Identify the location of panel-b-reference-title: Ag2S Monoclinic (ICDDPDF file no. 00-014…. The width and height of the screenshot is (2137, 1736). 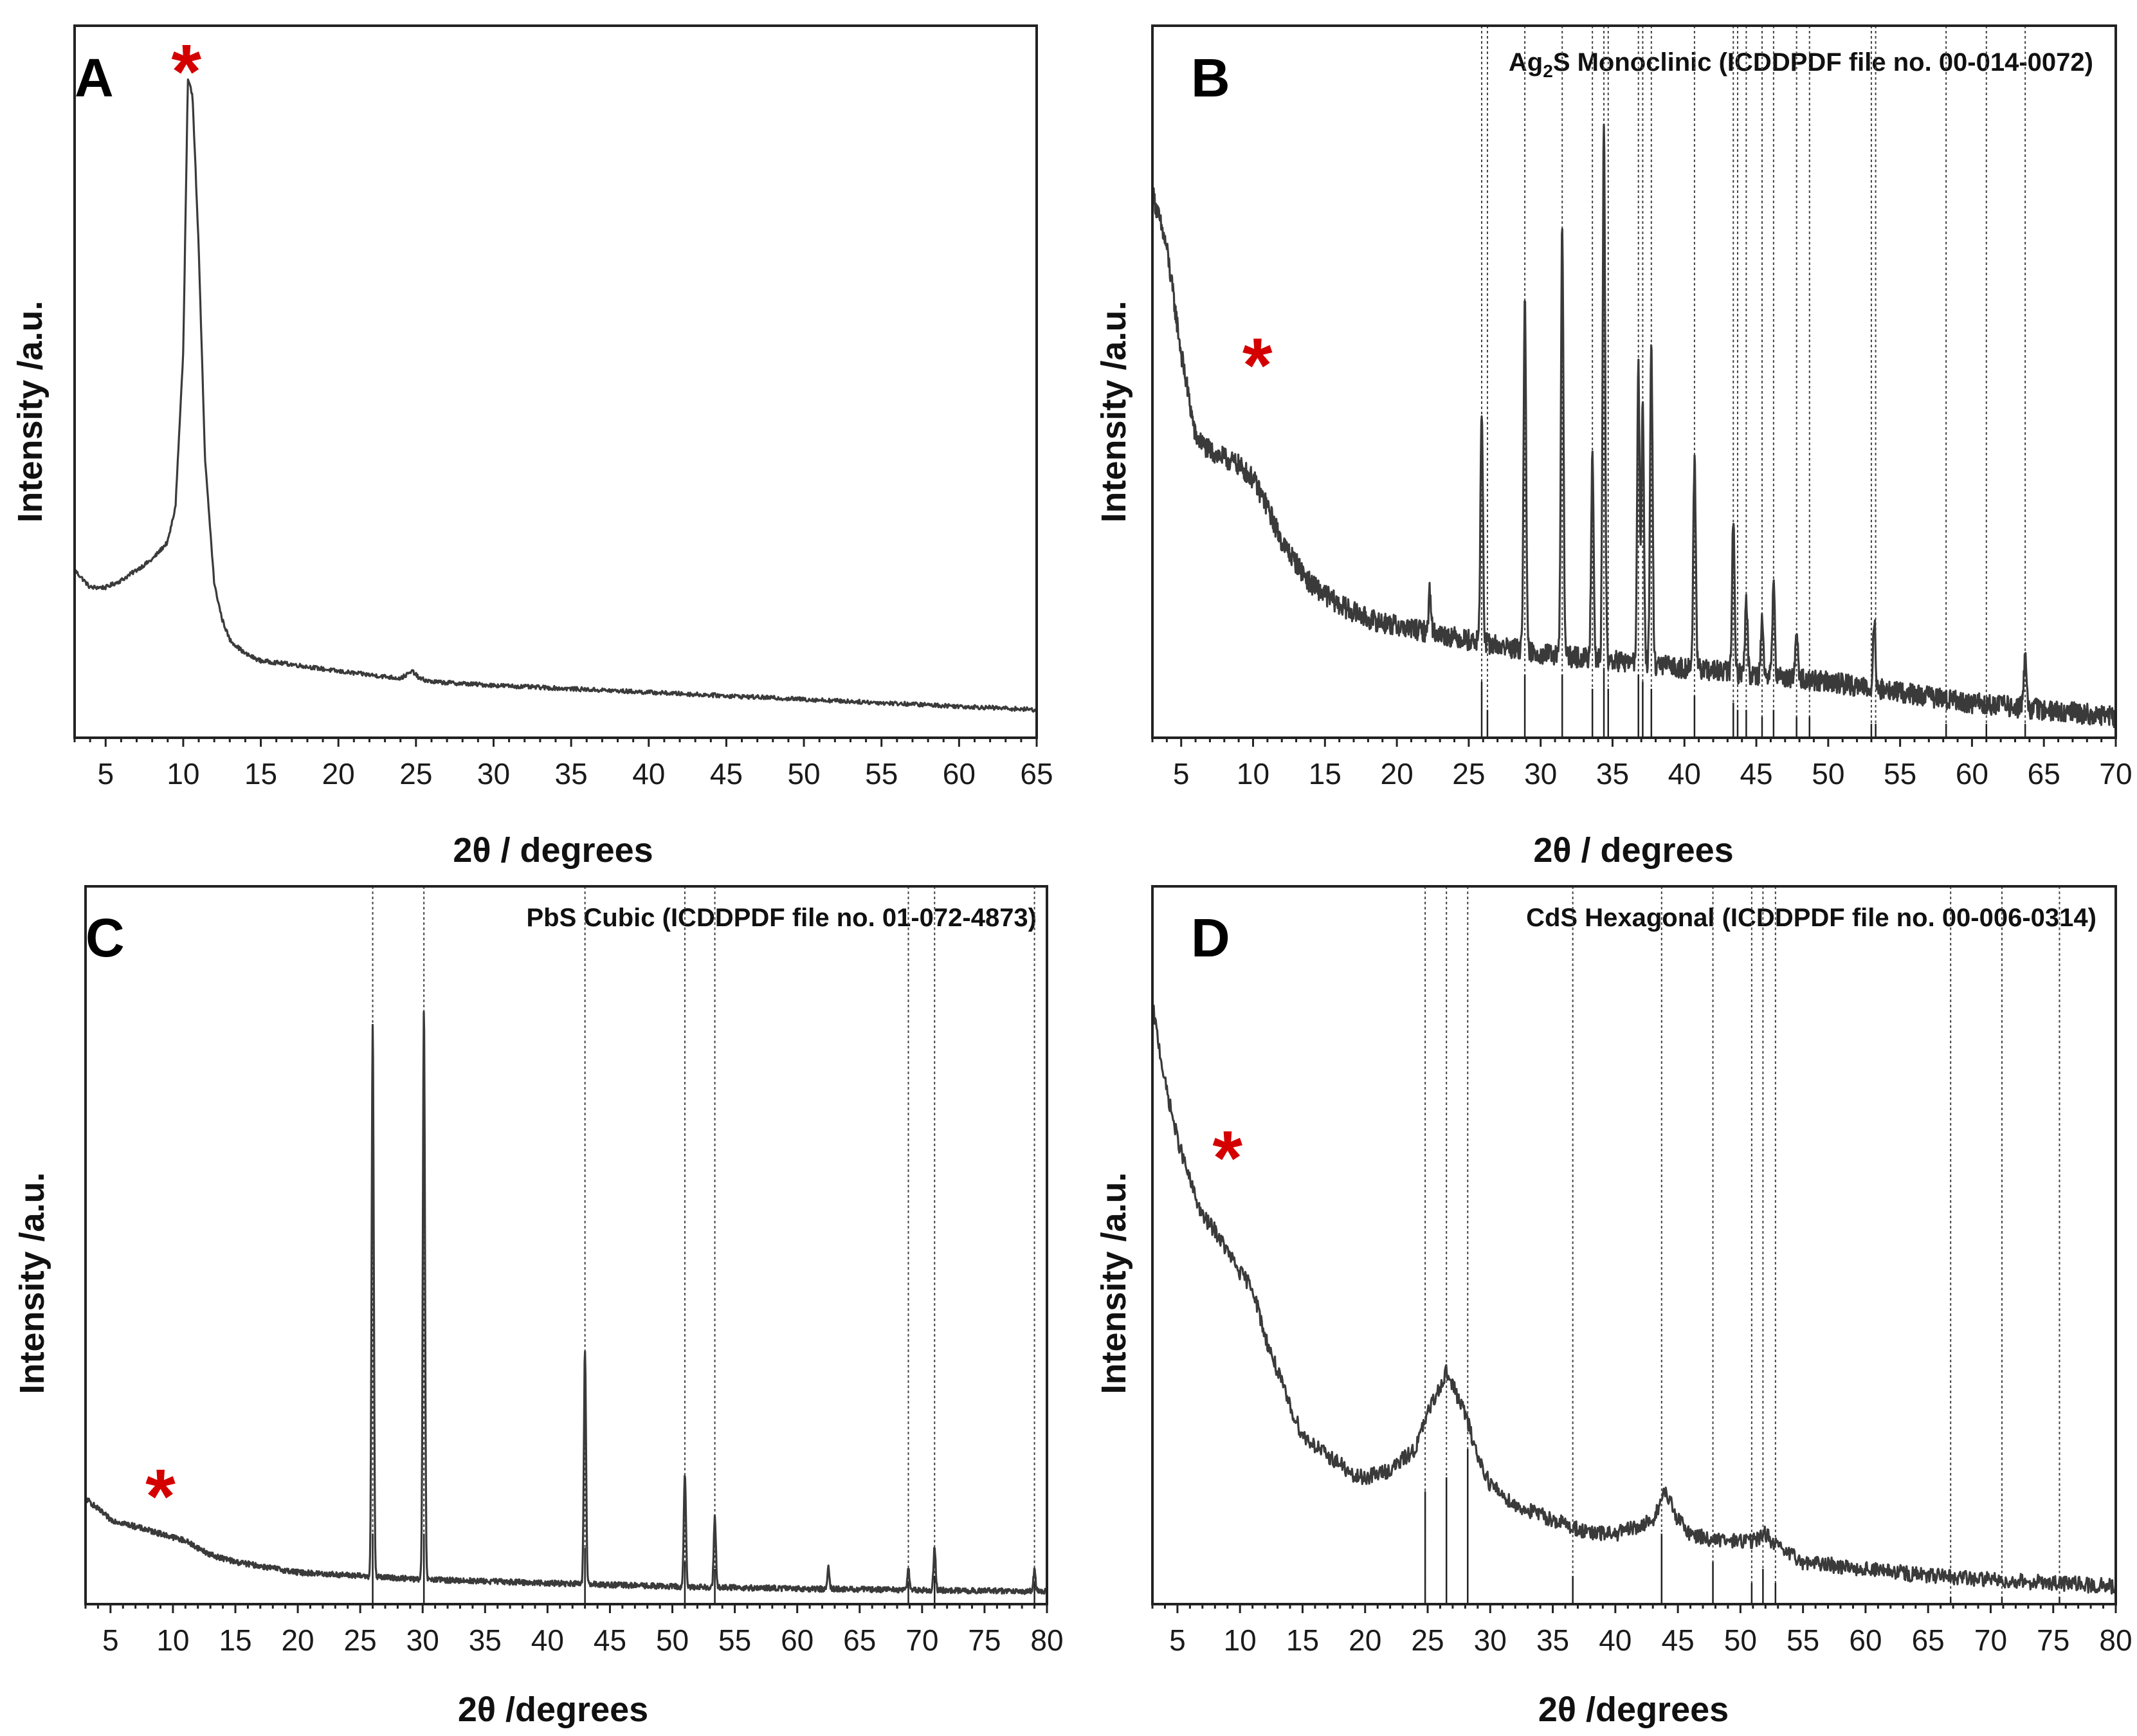
(1801, 64).